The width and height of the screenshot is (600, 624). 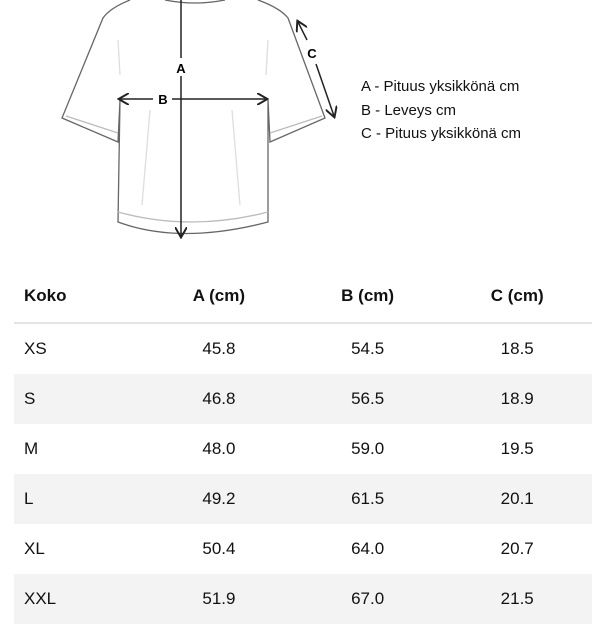 What do you see at coordinates (367, 599) in the screenshot?
I see `cell-b: 67.0` at bounding box center [367, 599].